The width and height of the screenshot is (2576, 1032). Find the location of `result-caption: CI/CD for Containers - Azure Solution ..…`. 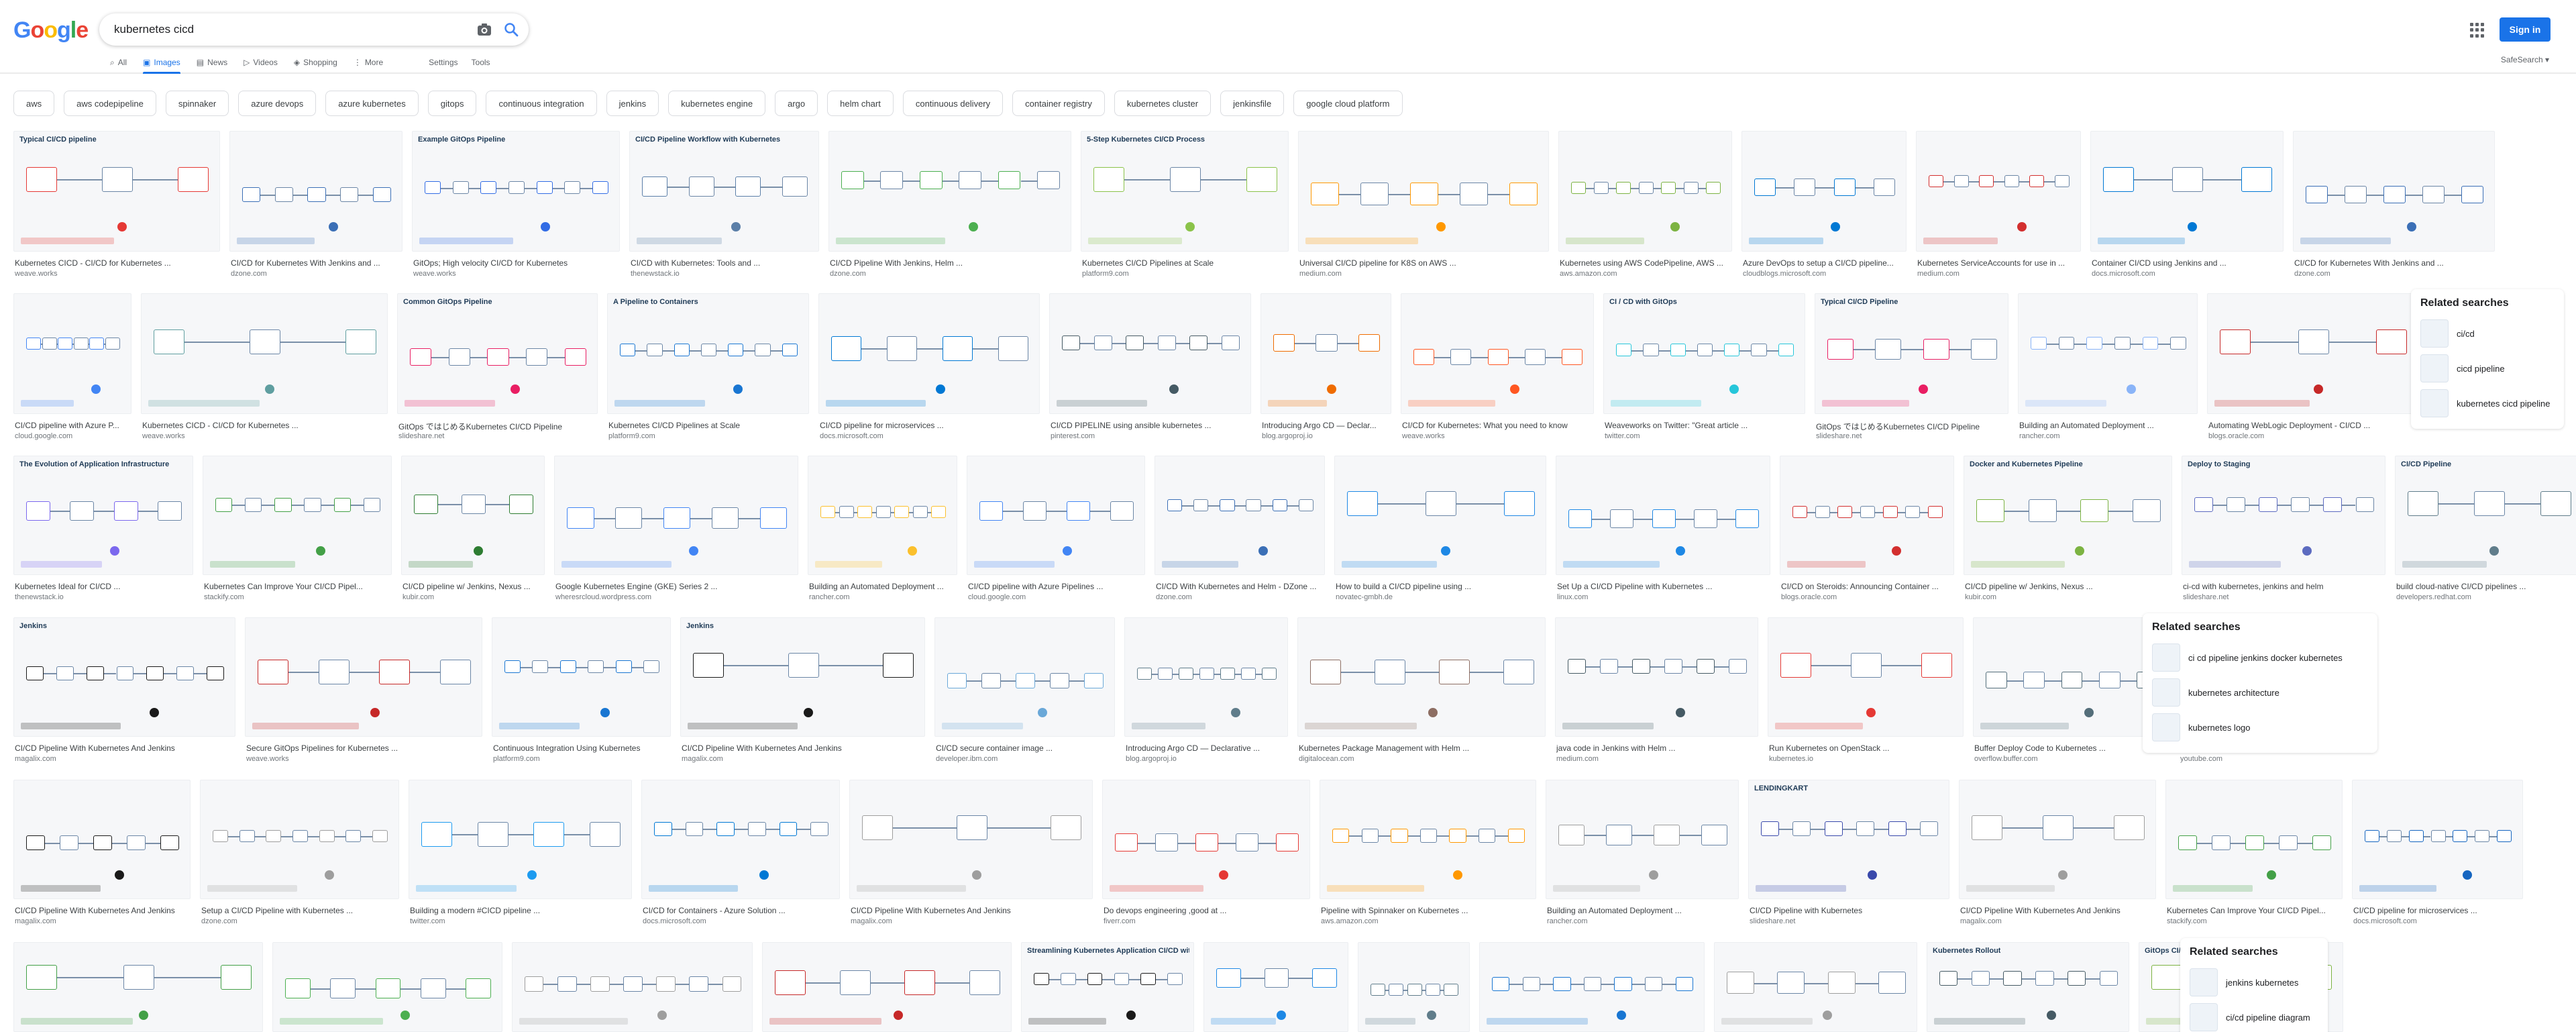

result-caption: CI/CD for Containers - Azure Solution ..… is located at coordinates (714, 910).